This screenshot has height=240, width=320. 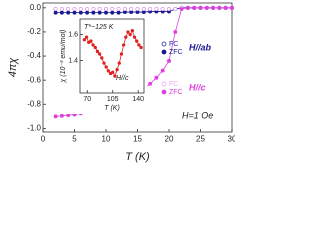 I want to click on x-tick-label: 10, so click(x=106, y=138).